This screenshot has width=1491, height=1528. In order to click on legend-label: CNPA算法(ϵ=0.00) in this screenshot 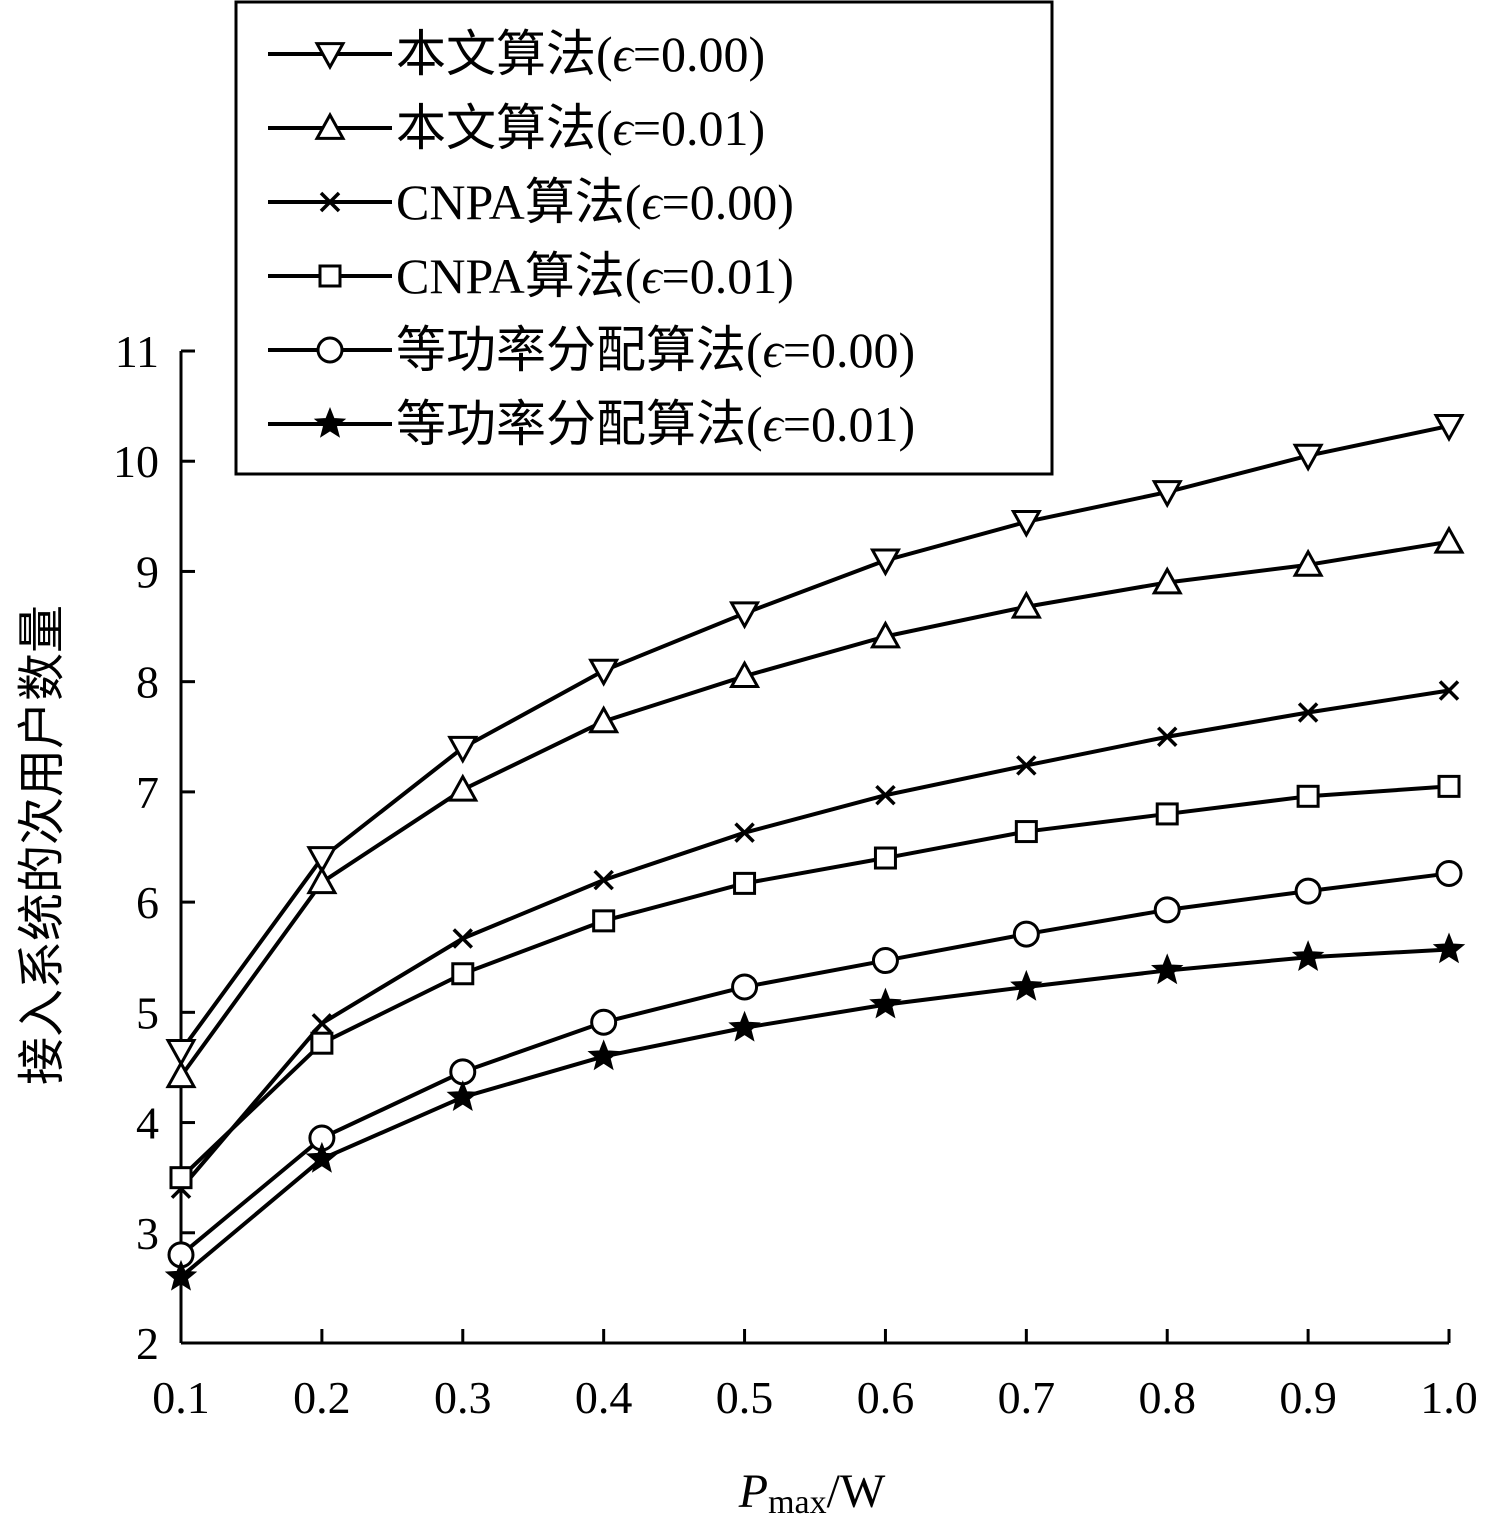, I will do `click(595, 202)`.